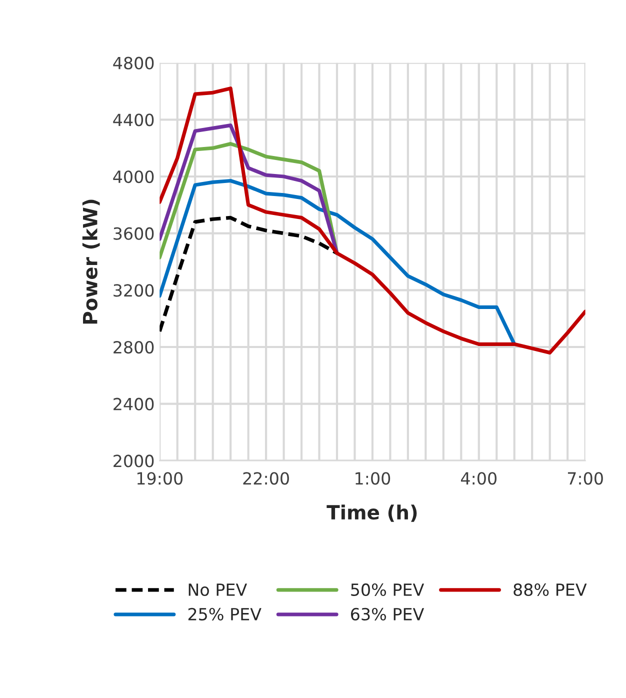  What do you see at coordinates (249, 201) in the screenshot?
I see `line-series` at bounding box center [249, 201].